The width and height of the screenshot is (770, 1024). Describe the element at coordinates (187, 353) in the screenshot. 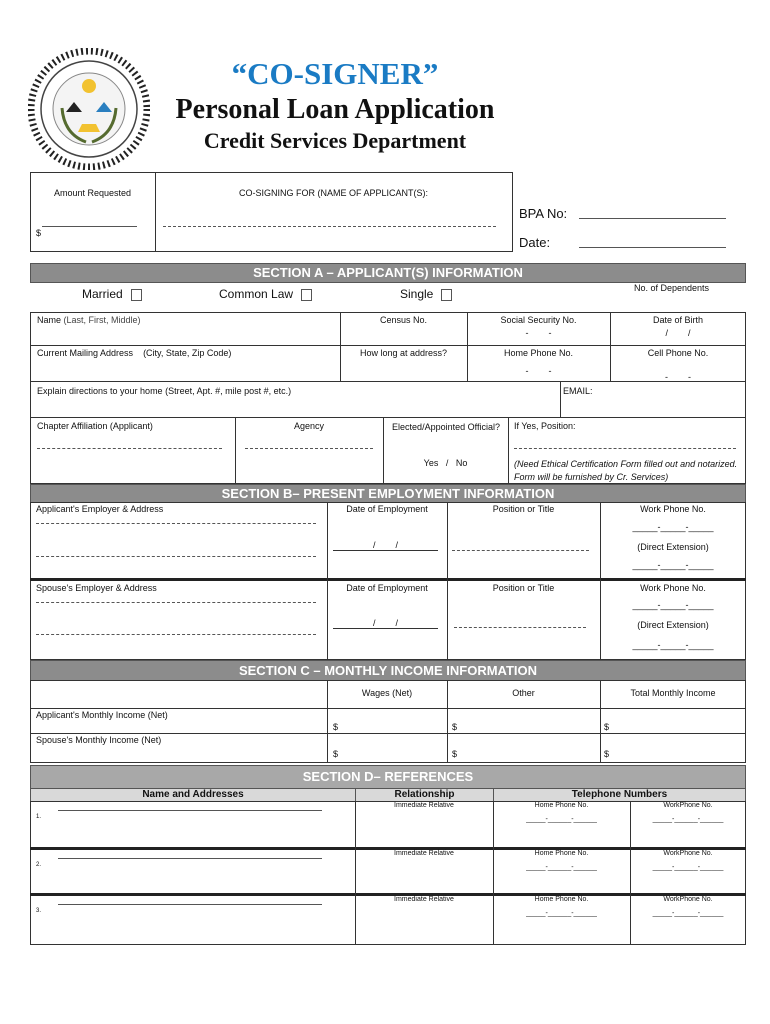

I see `address-hint: (City, State, Zip Code)` at that location.